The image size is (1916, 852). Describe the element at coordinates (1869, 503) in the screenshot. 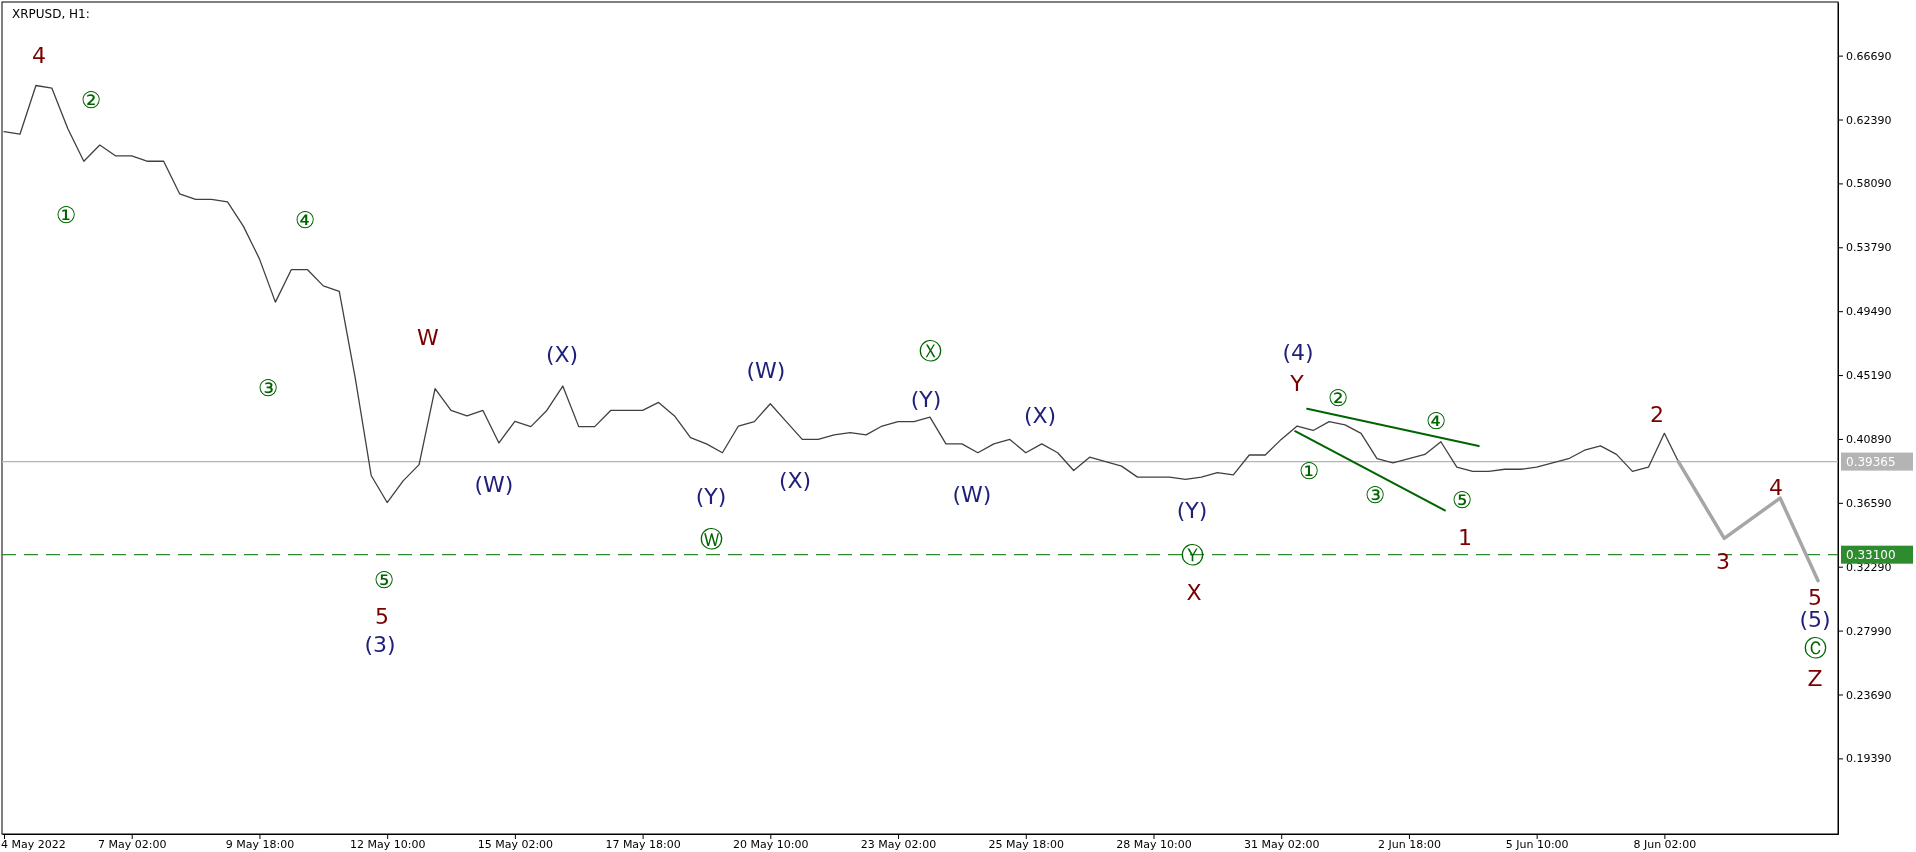

I see `y-tick-label: 0.36590` at that location.